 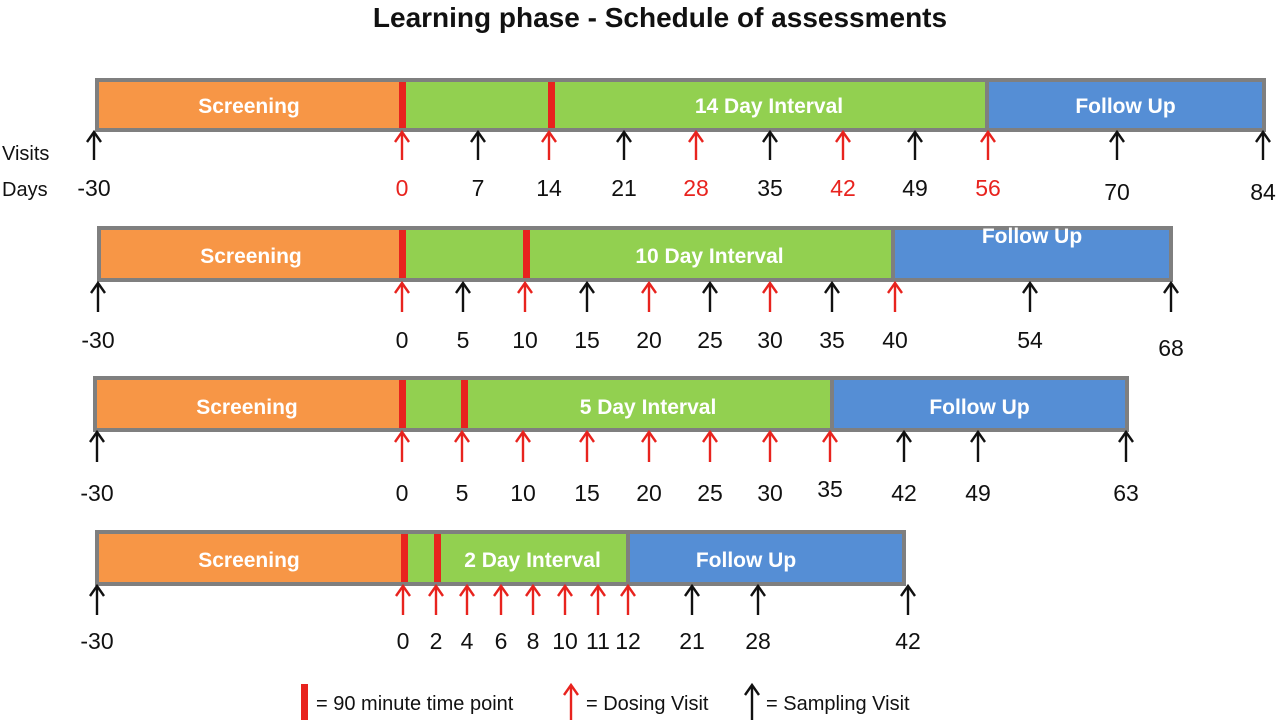 What do you see at coordinates (647, 704) in the screenshot?
I see `legend-dosing-text: = Dosing Visit` at bounding box center [647, 704].